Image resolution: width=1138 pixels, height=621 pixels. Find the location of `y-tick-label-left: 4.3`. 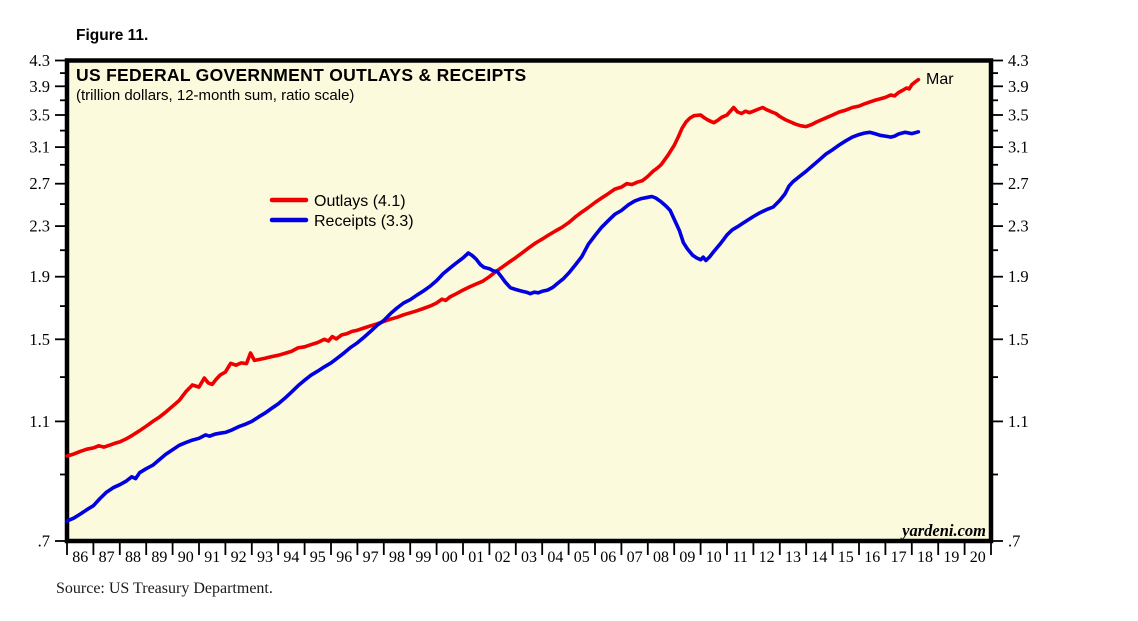

y-tick-label-left: 4.3 is located at coordinates (39, 60).